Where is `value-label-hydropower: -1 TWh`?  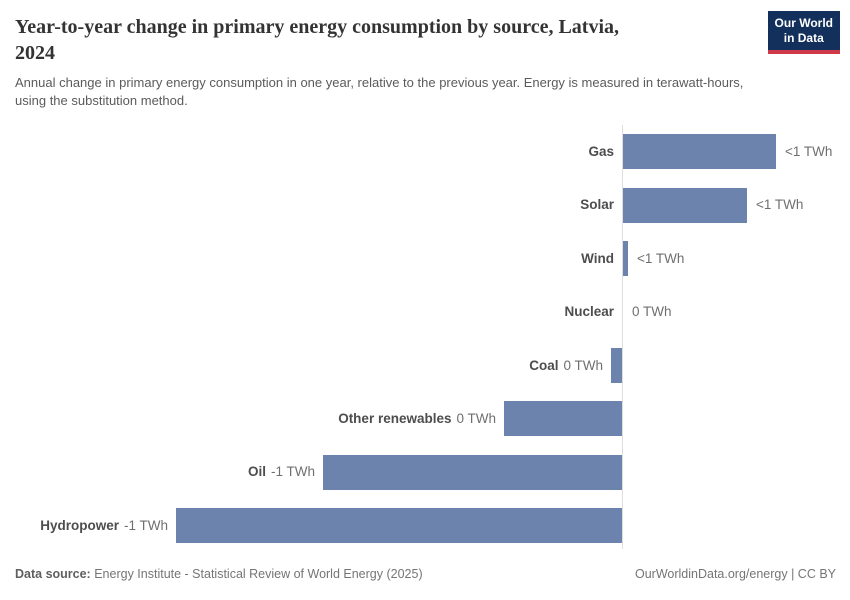
value-label-hydropower: -1 TWh is located at coordinates (145, 525).